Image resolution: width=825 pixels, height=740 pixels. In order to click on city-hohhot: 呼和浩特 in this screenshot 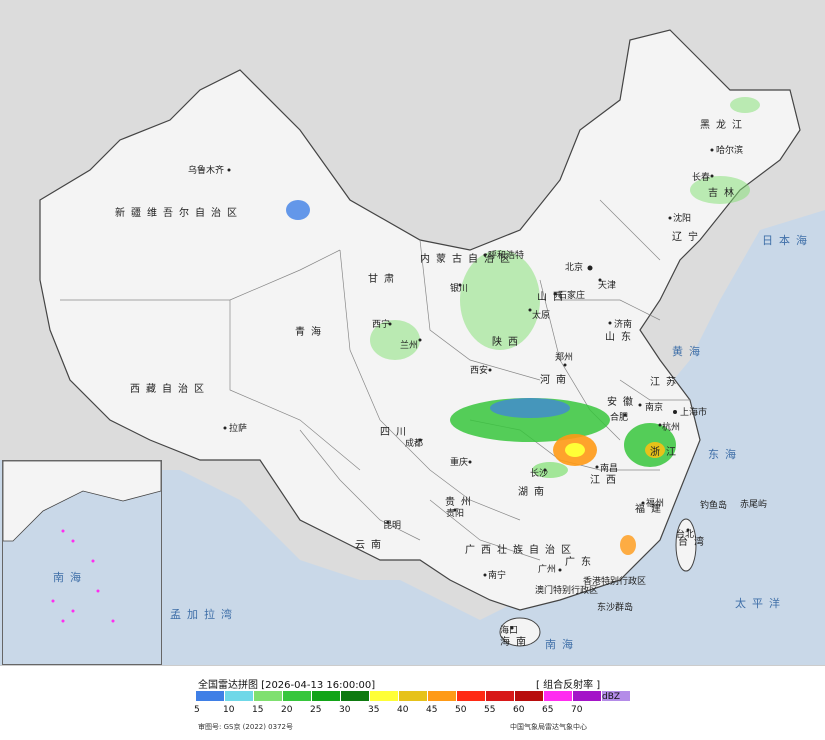, I will do `click(506, 255)`.